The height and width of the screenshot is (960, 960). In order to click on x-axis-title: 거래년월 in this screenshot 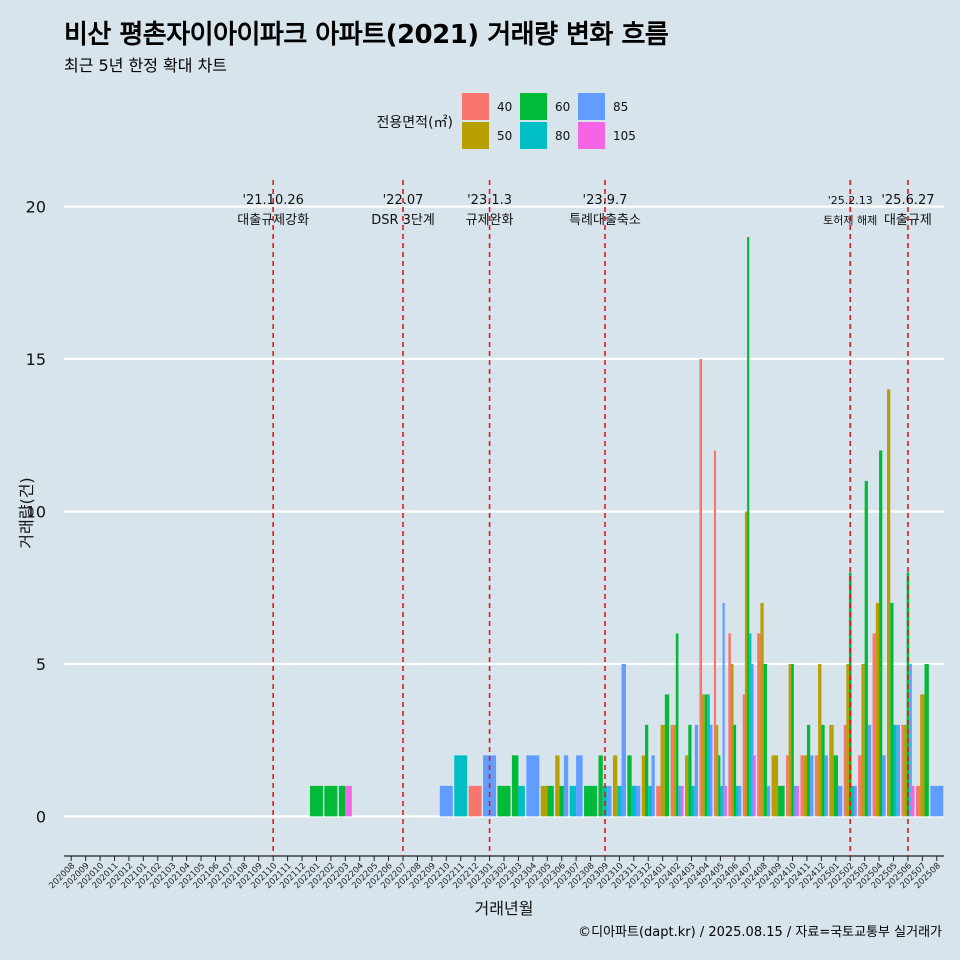, I will do `click(504, 908)`.